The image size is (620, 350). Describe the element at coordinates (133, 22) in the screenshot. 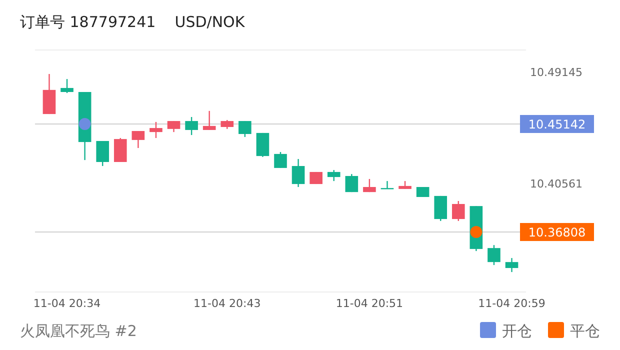

I see `chart-title: 订单号 187797241 USD/NOK` at that location.